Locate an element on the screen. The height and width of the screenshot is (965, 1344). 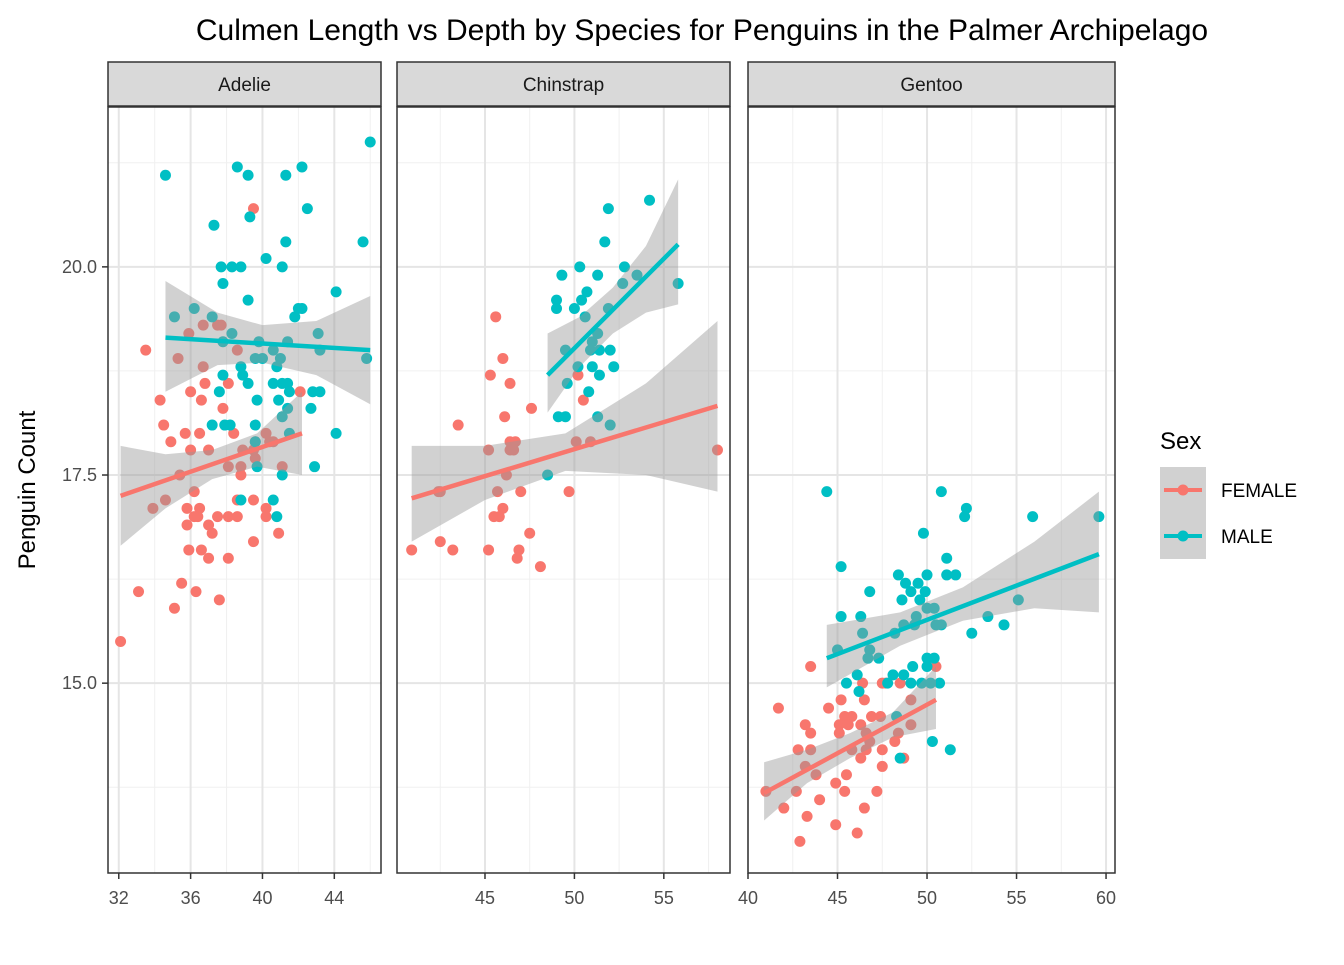
trend-line-female is located at coordinates (211, 464).